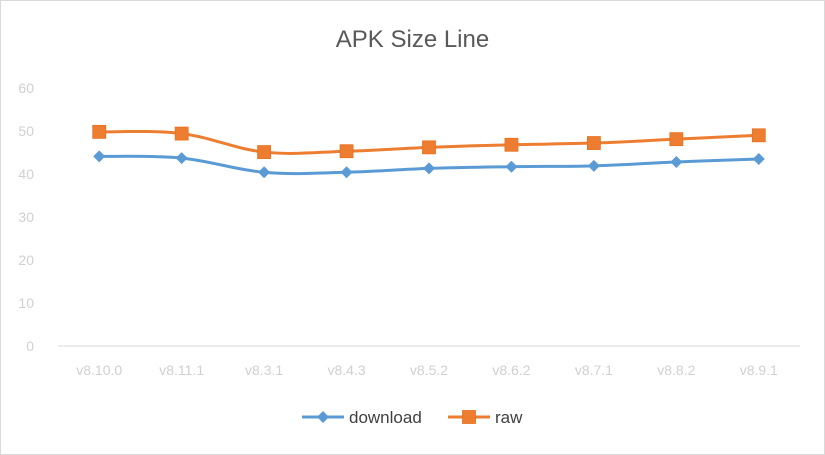 Image resolution: width=825 pixels, height=455 pixels. Describe the element at coordinates (181, 370) in the screenshot. I see `x-tick-label: v8.11.1` at that location.